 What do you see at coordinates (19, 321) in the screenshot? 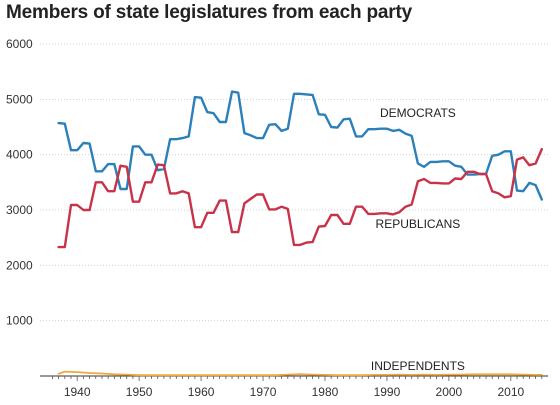
I see `y-tick-label: 1000` at bounding box center [19, 321].